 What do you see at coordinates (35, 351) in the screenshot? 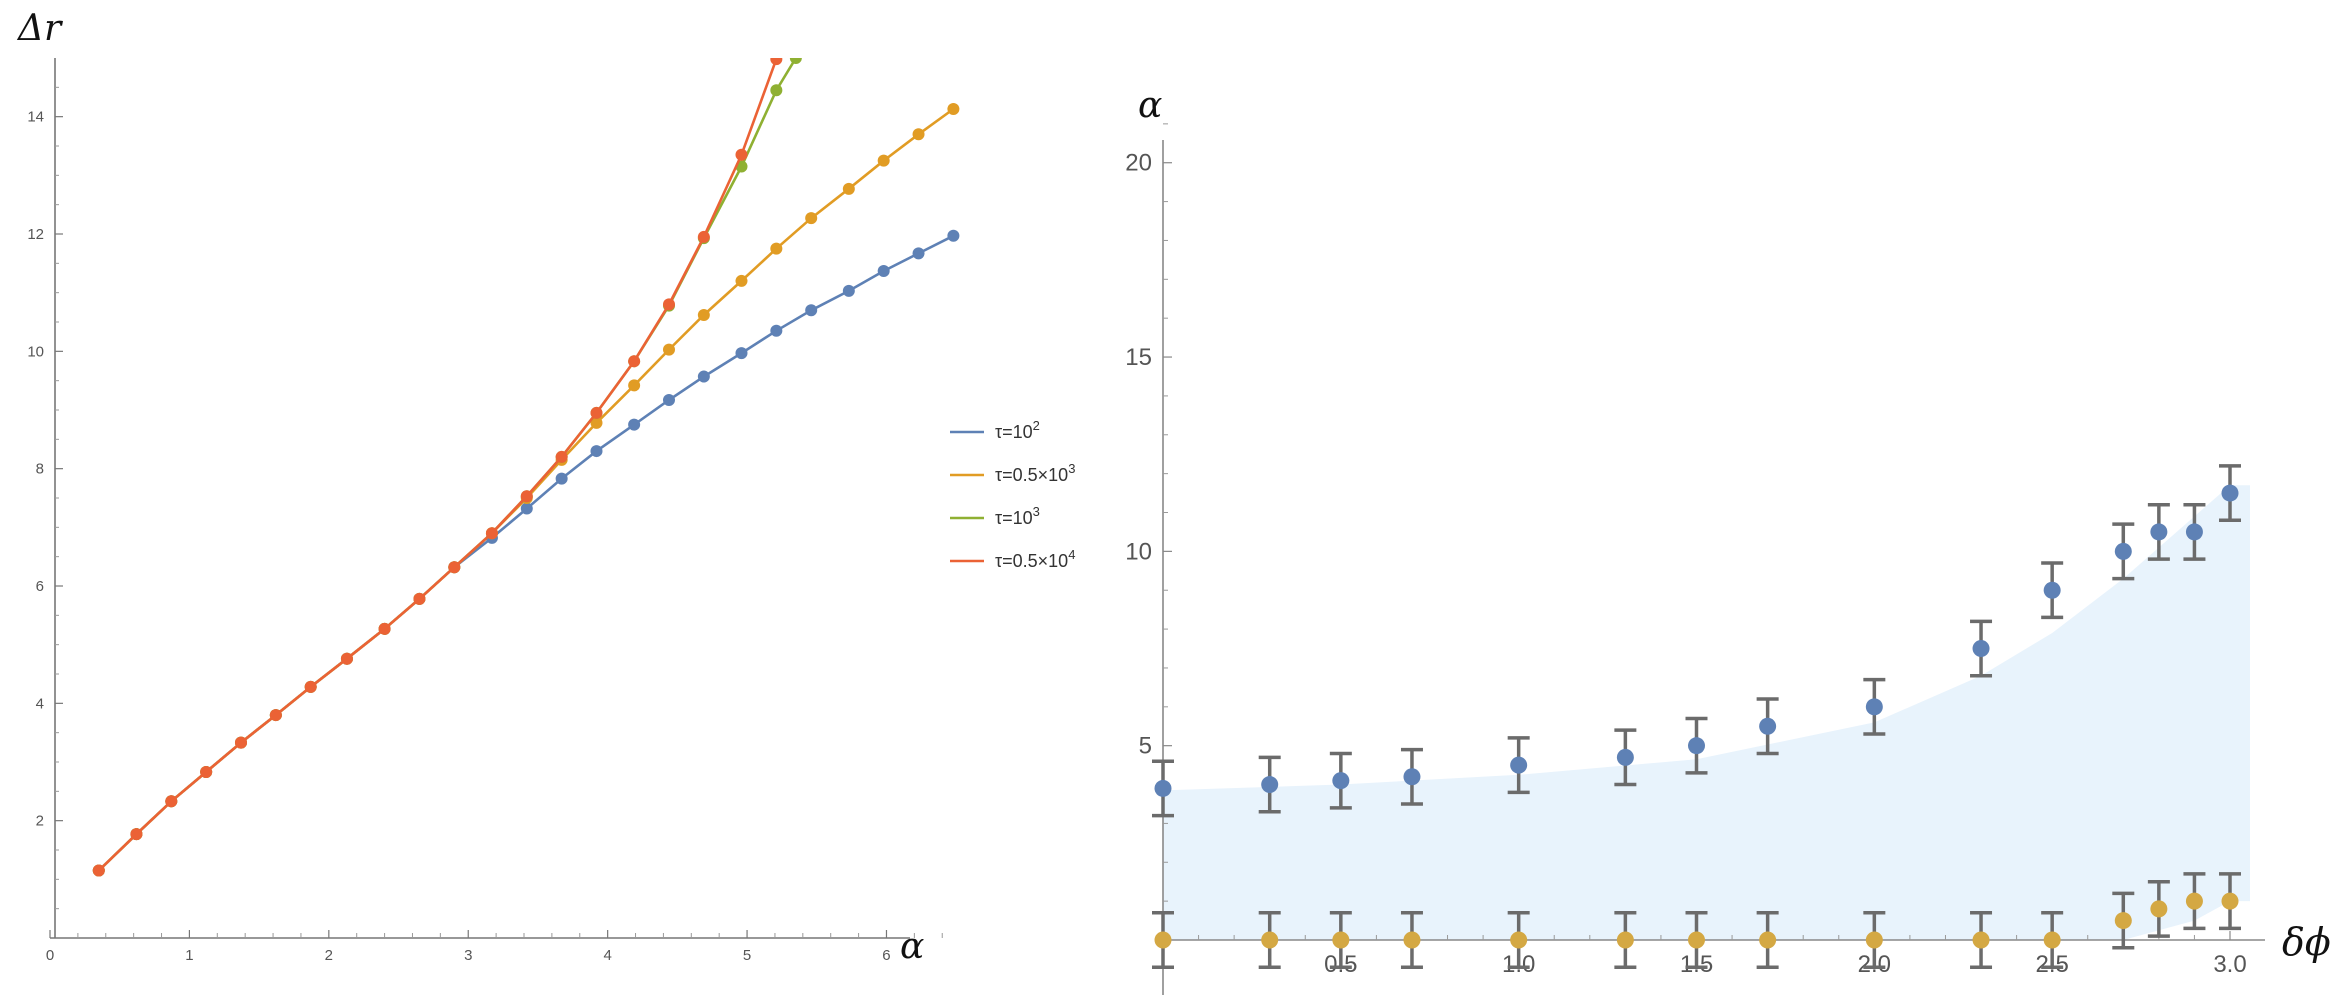
I see `left-y-tick-label: 10` at bounding box center [35, 351].